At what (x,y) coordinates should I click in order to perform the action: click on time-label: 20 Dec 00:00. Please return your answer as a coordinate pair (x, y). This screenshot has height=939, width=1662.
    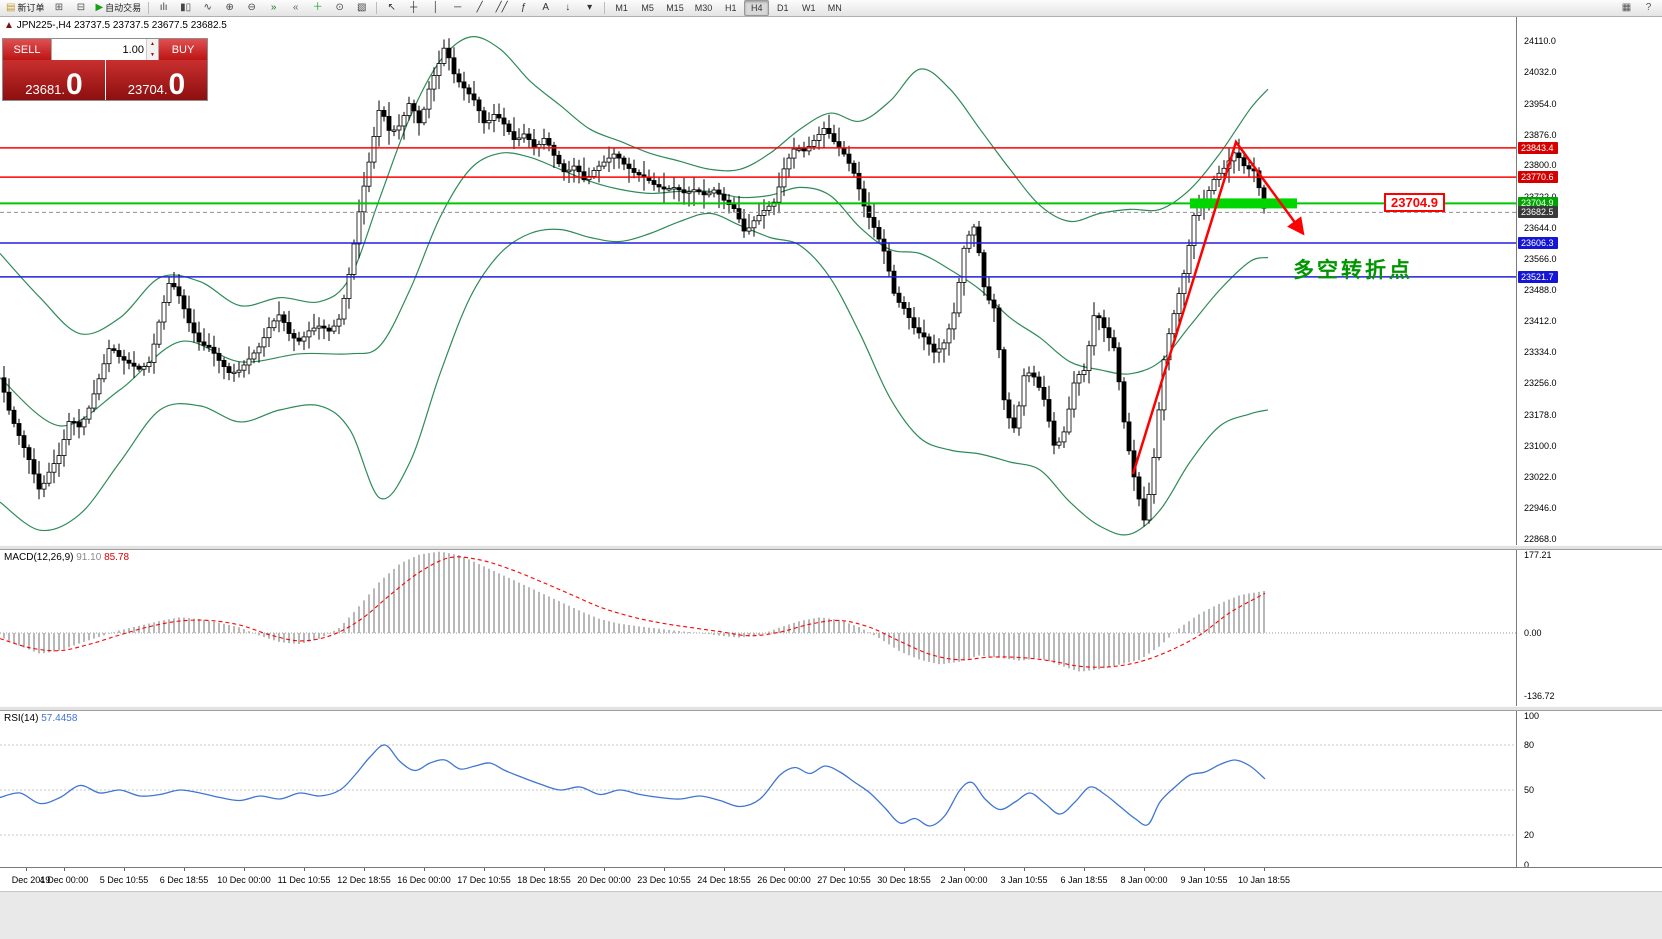
    Looking at the image, I should click on (604, 880).